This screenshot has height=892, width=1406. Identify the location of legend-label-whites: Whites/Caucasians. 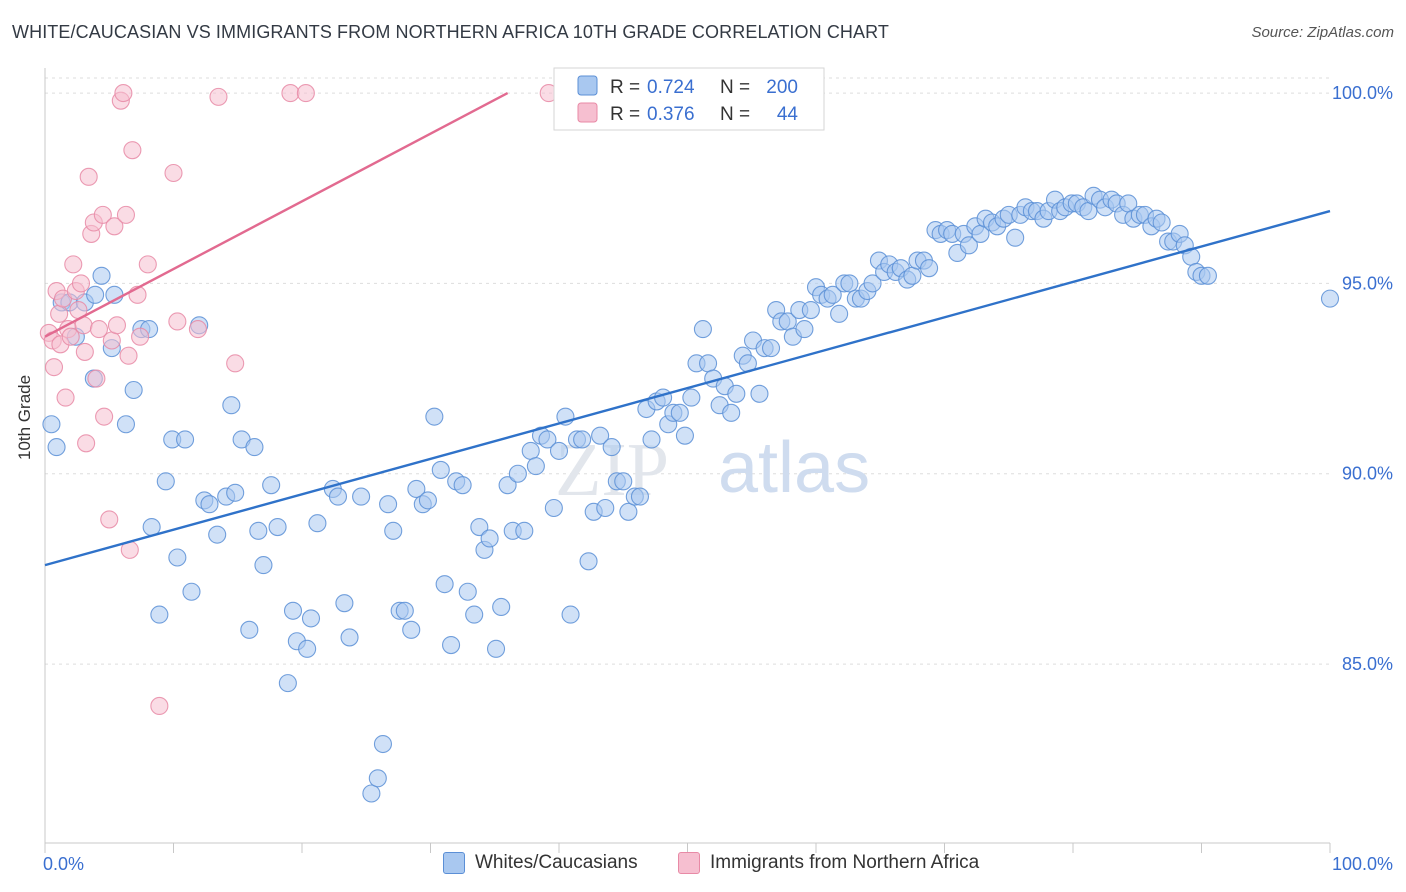
(556, 862).